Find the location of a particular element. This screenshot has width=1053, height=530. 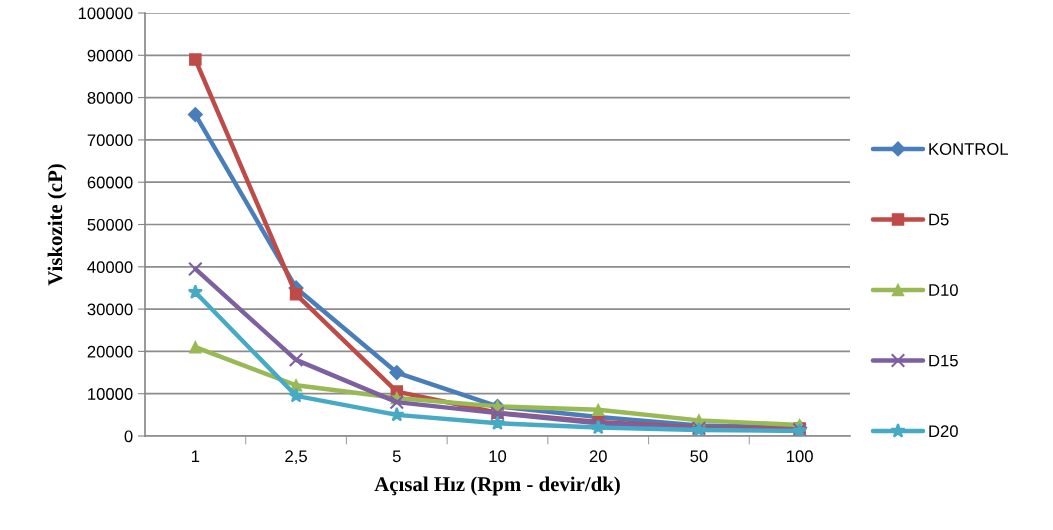

x-tick-label: 100 is located at coordinates (800, 456).